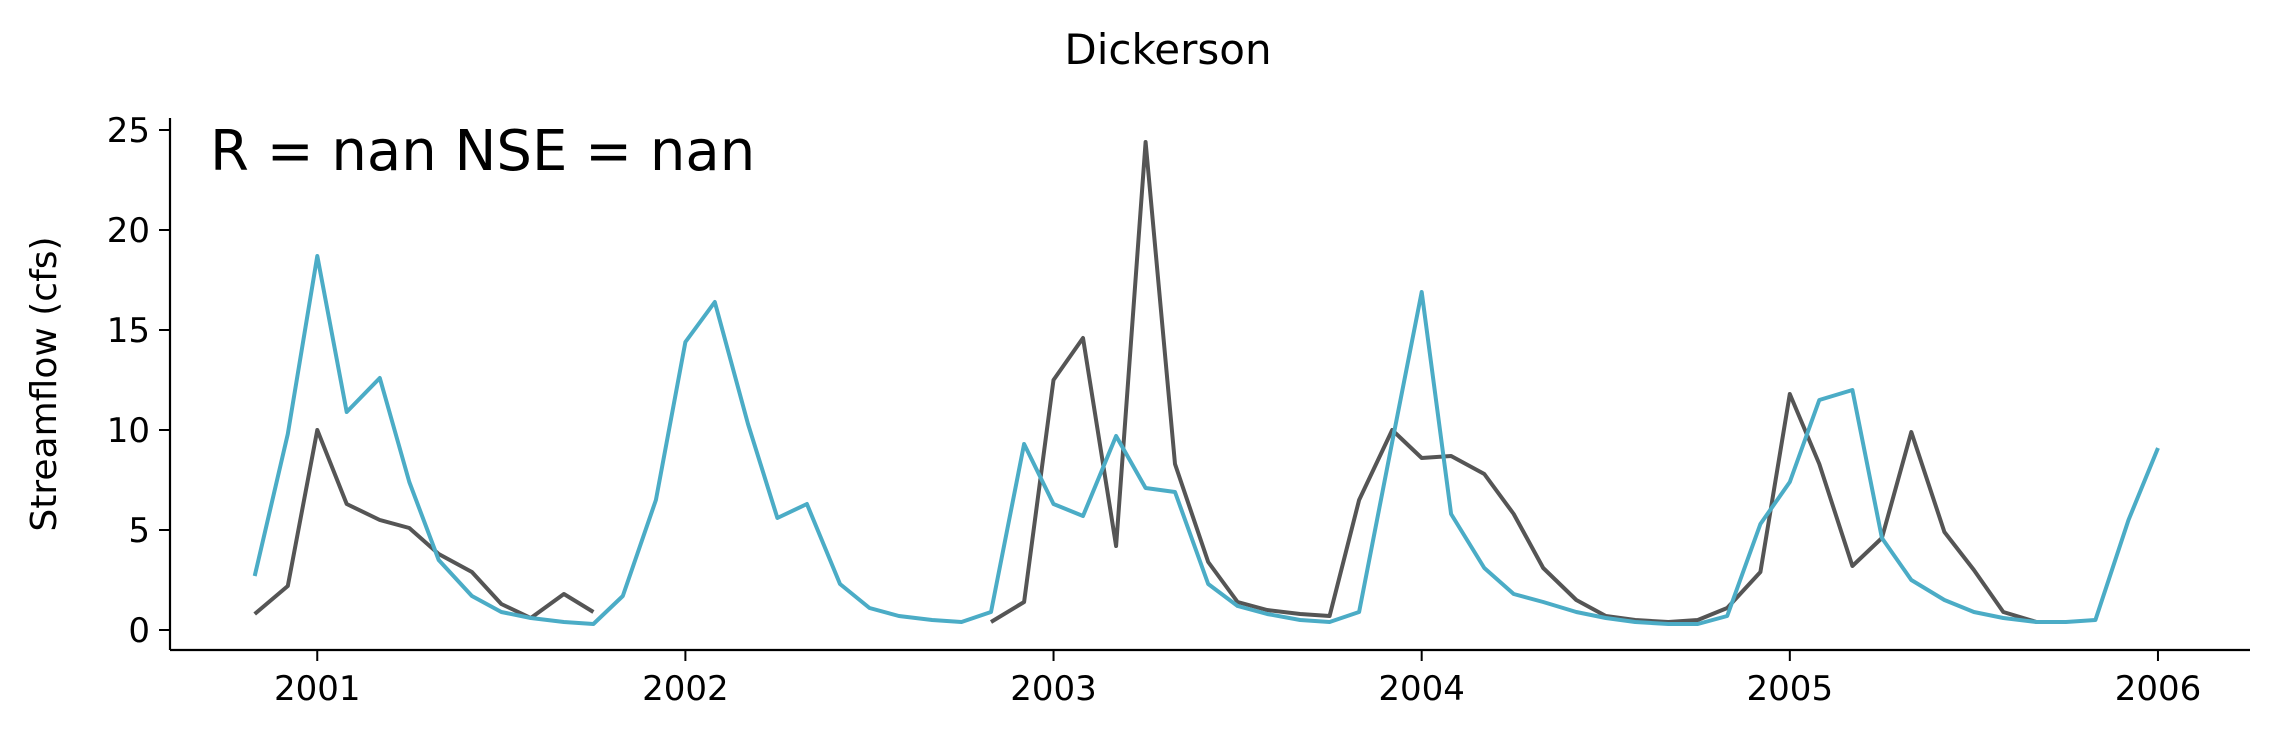 The height and width of the screenshot is (748, 2276). Describe the element at coordinates (1421, 689) in the screenshot. I see `x-tick-label: 2004` at that location.